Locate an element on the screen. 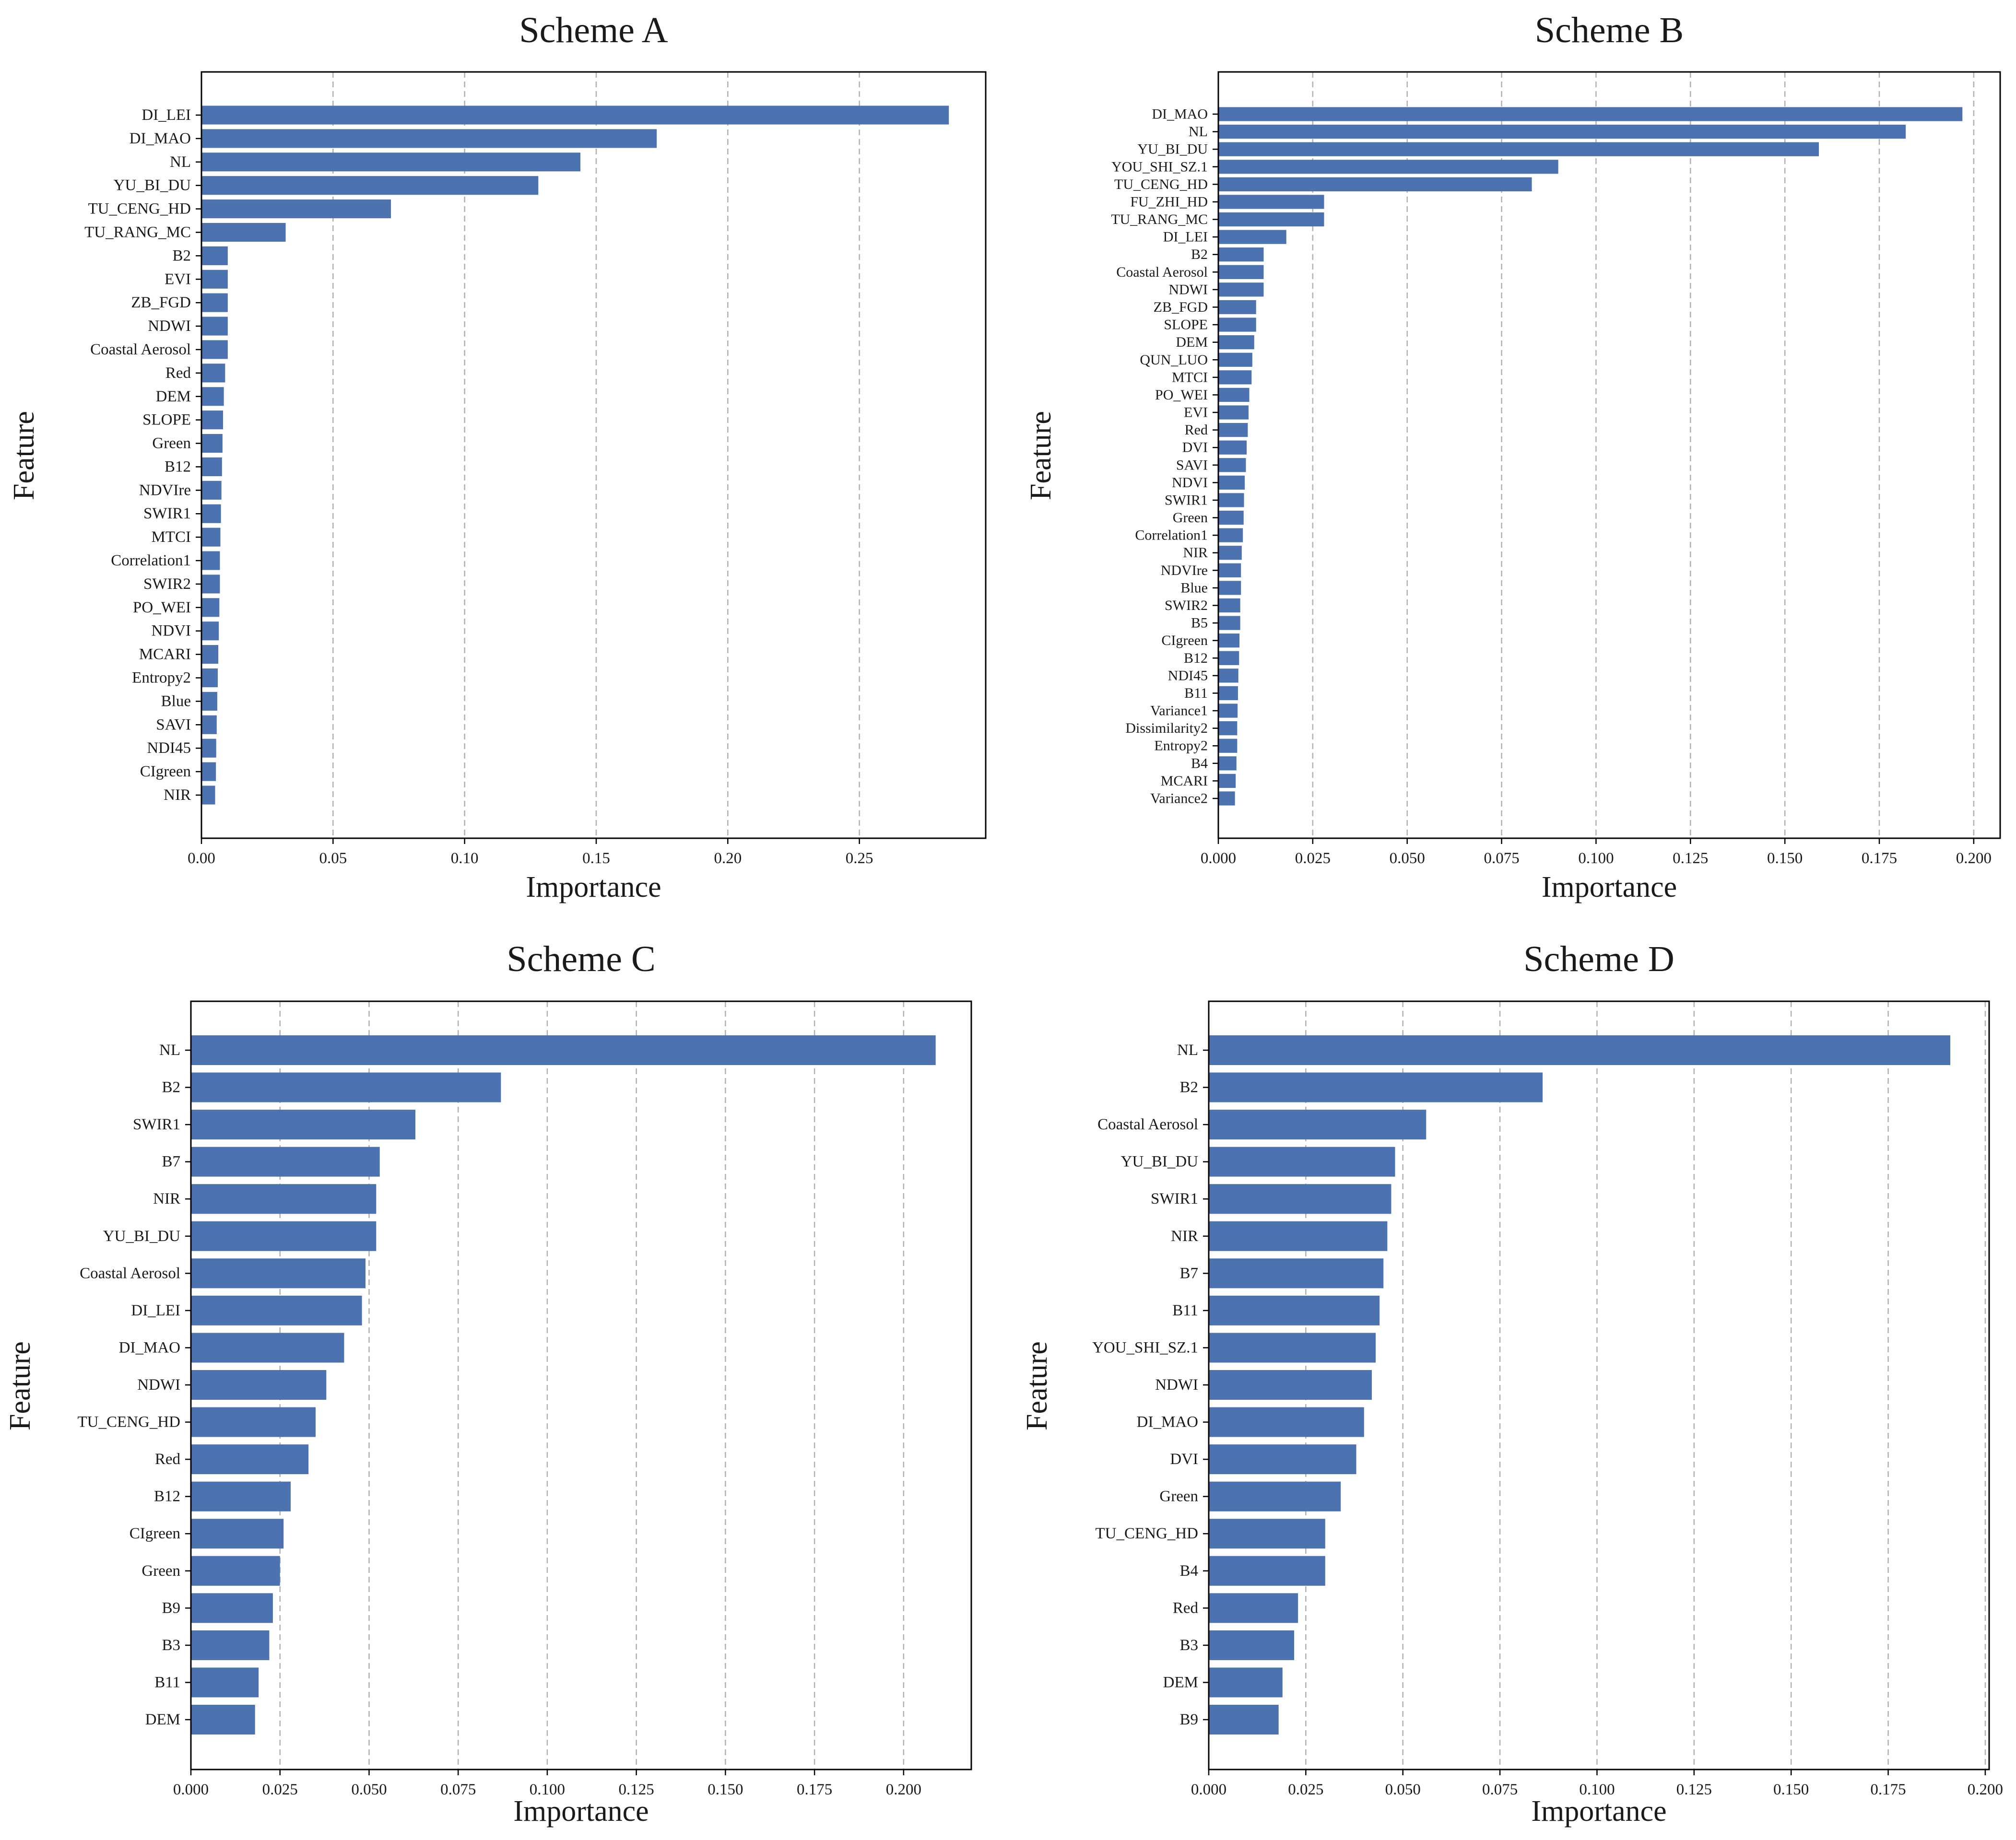 Image resolution: width=2016 pixels, height=1840 pixels. bar-b2 is located at coordinates (214, 256).